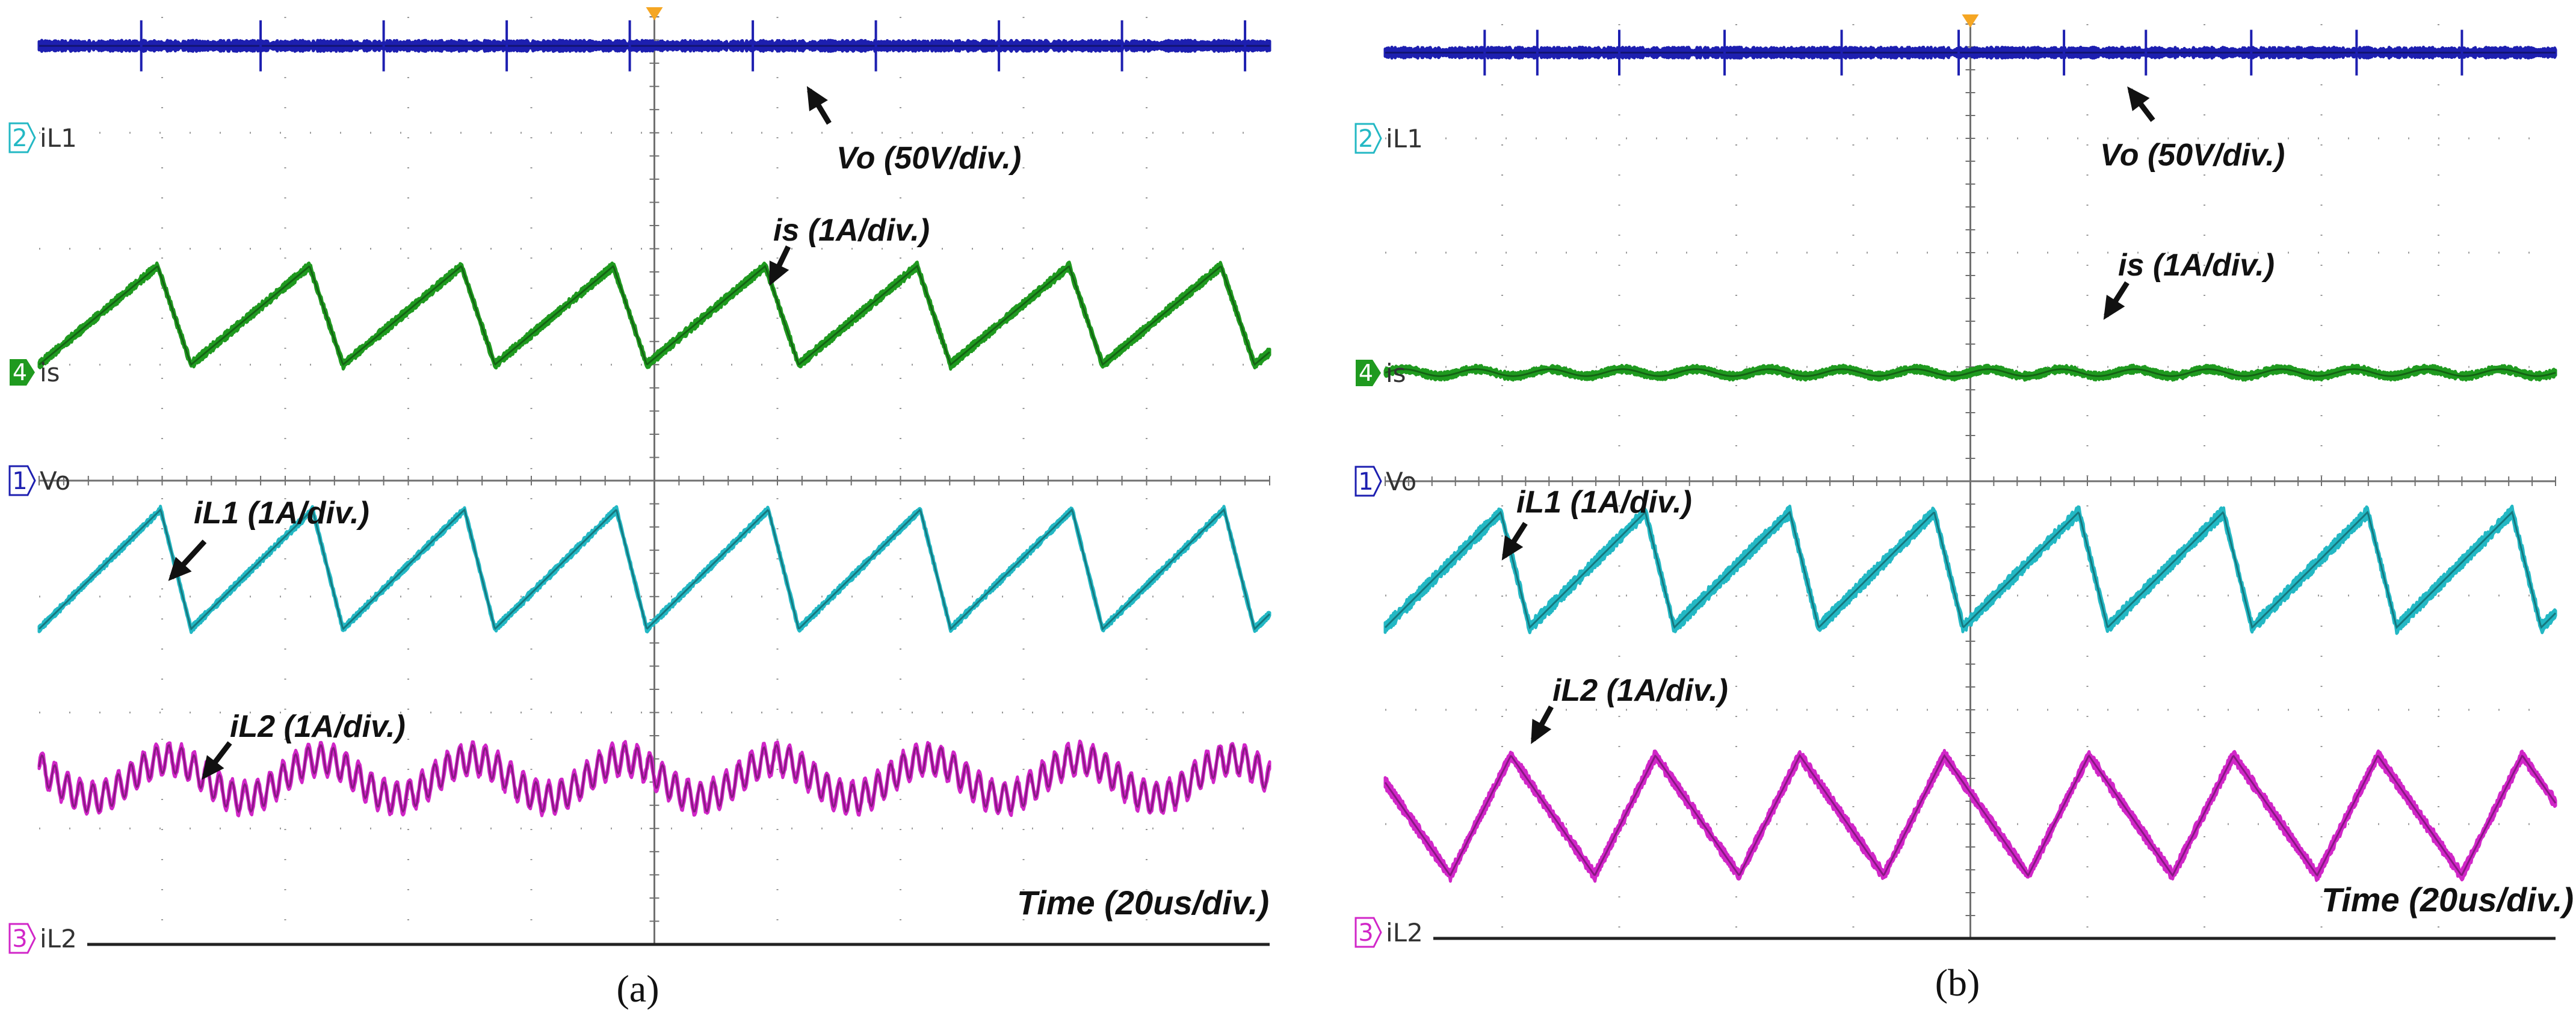 Image resolution: width=2576 pixels, height=1019 pixels. What do you see at coordinates (637, 988) in the screenshot?
I see `panel-caption: (a)` at bounding box center [637, 988].